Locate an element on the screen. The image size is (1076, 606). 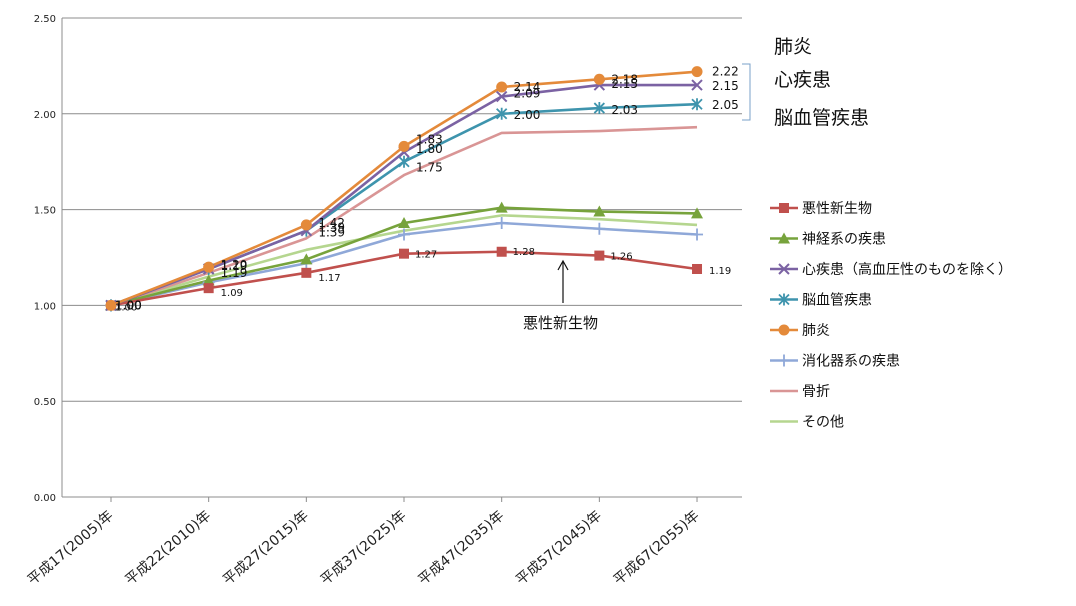
legend-label: 骨折 is located at coordinates (816, 392).